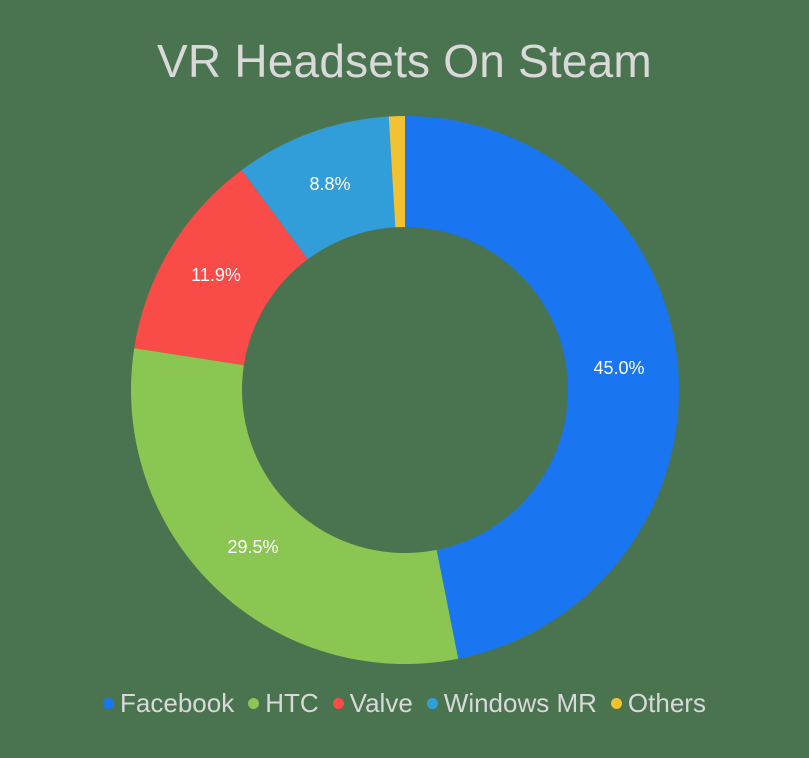 This screenshot has width=809, height=758. I want to click on slice-label-valve: 11.9%, so click(216, 275).